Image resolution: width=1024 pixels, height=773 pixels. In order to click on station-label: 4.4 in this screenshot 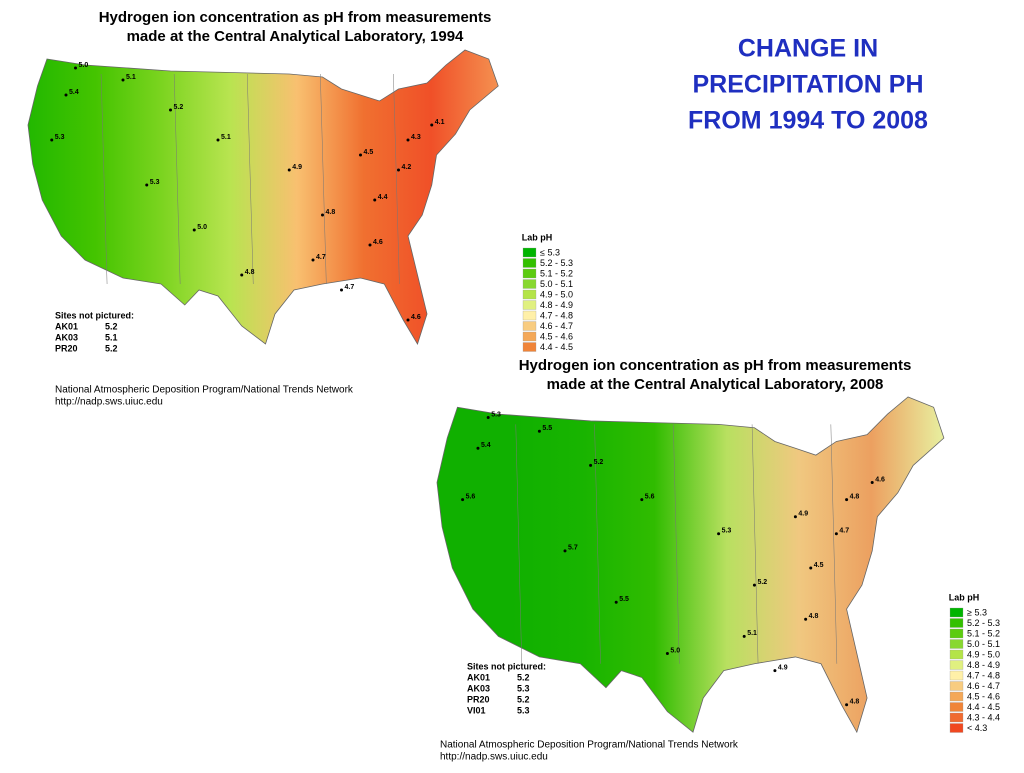, I will do `click(383, 197)`.